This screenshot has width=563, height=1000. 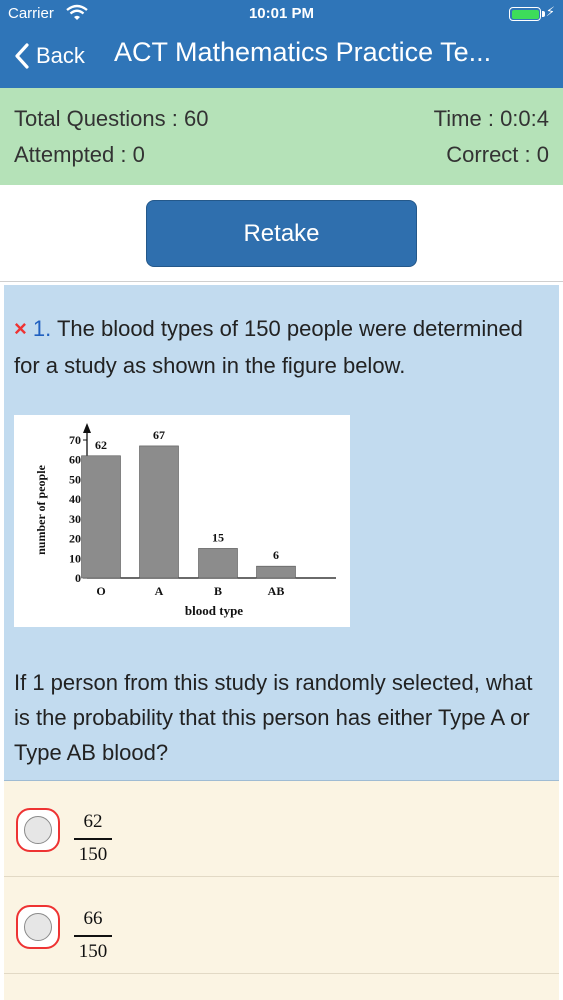 What do you see at coordinates (550, 12) in the screenshot?
I see `charging-icon: ⚡` at bounding box center [550, 12].